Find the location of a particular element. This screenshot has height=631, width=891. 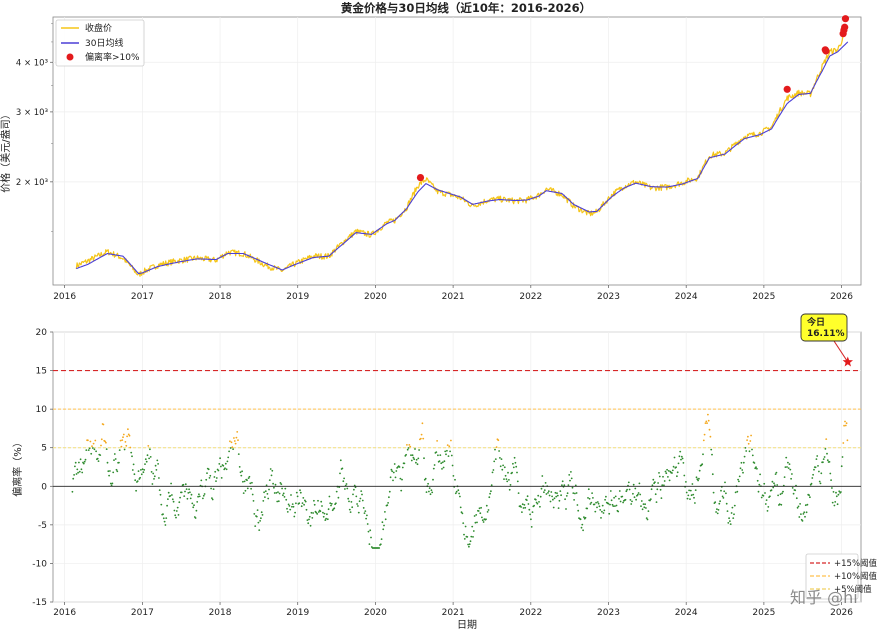

top-x-tick-label: 2023 is located at coordinates (608, 297).